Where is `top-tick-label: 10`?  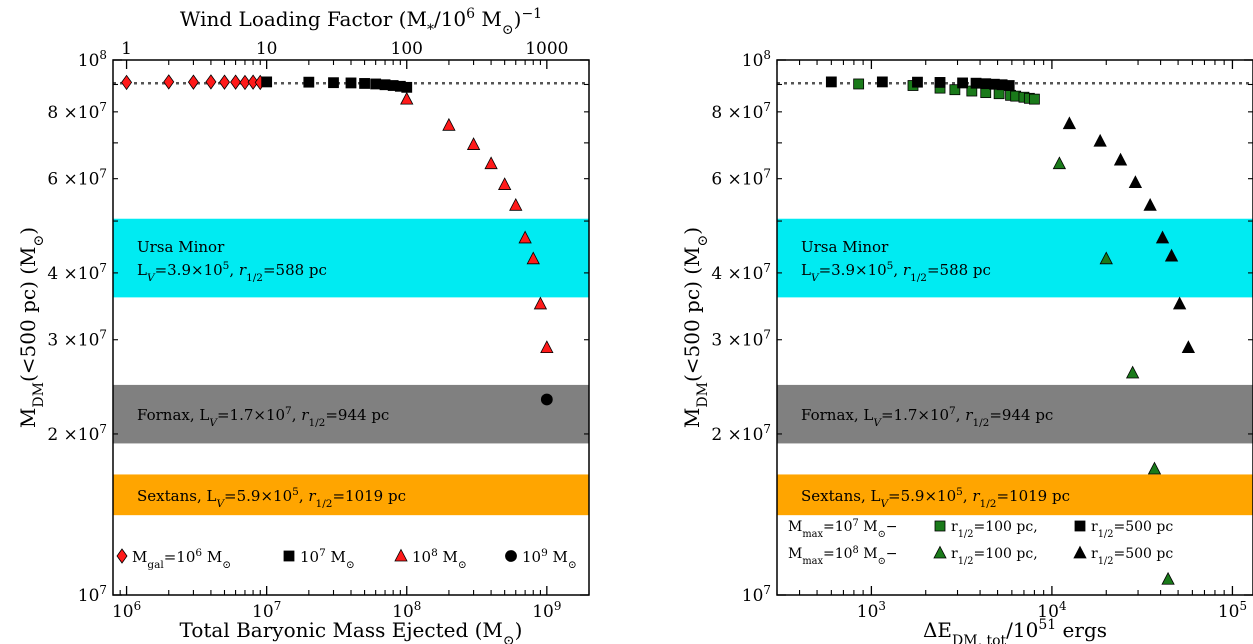 top-tick-label: 10 is located at coordinates (267, 49).